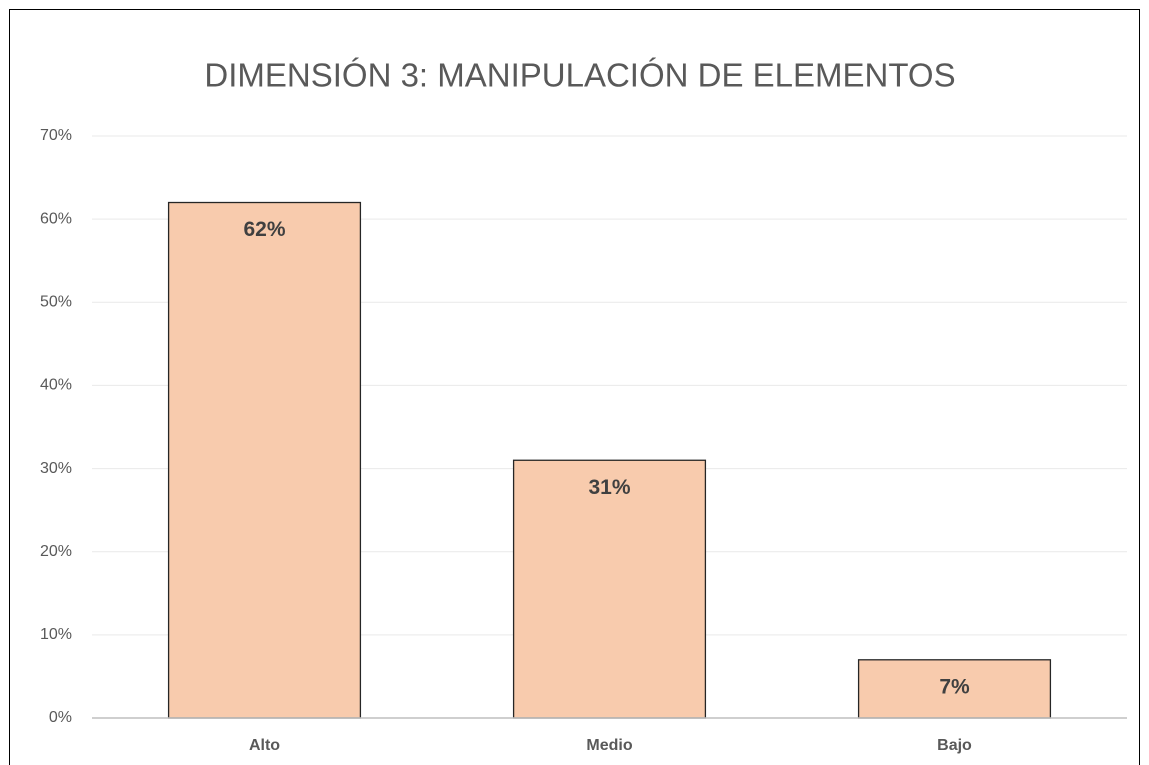 Image resolution: width=1149 pixels, height=765 pixels. I want to click on y-tick-label: 10%, so click(56, 634).